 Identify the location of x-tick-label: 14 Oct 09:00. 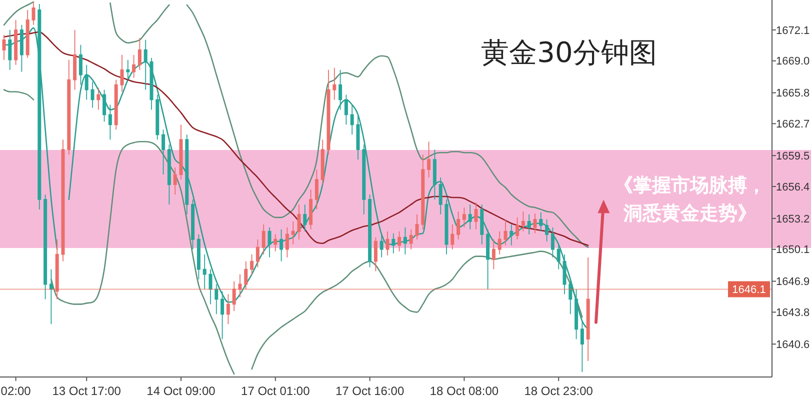
(181, 391).